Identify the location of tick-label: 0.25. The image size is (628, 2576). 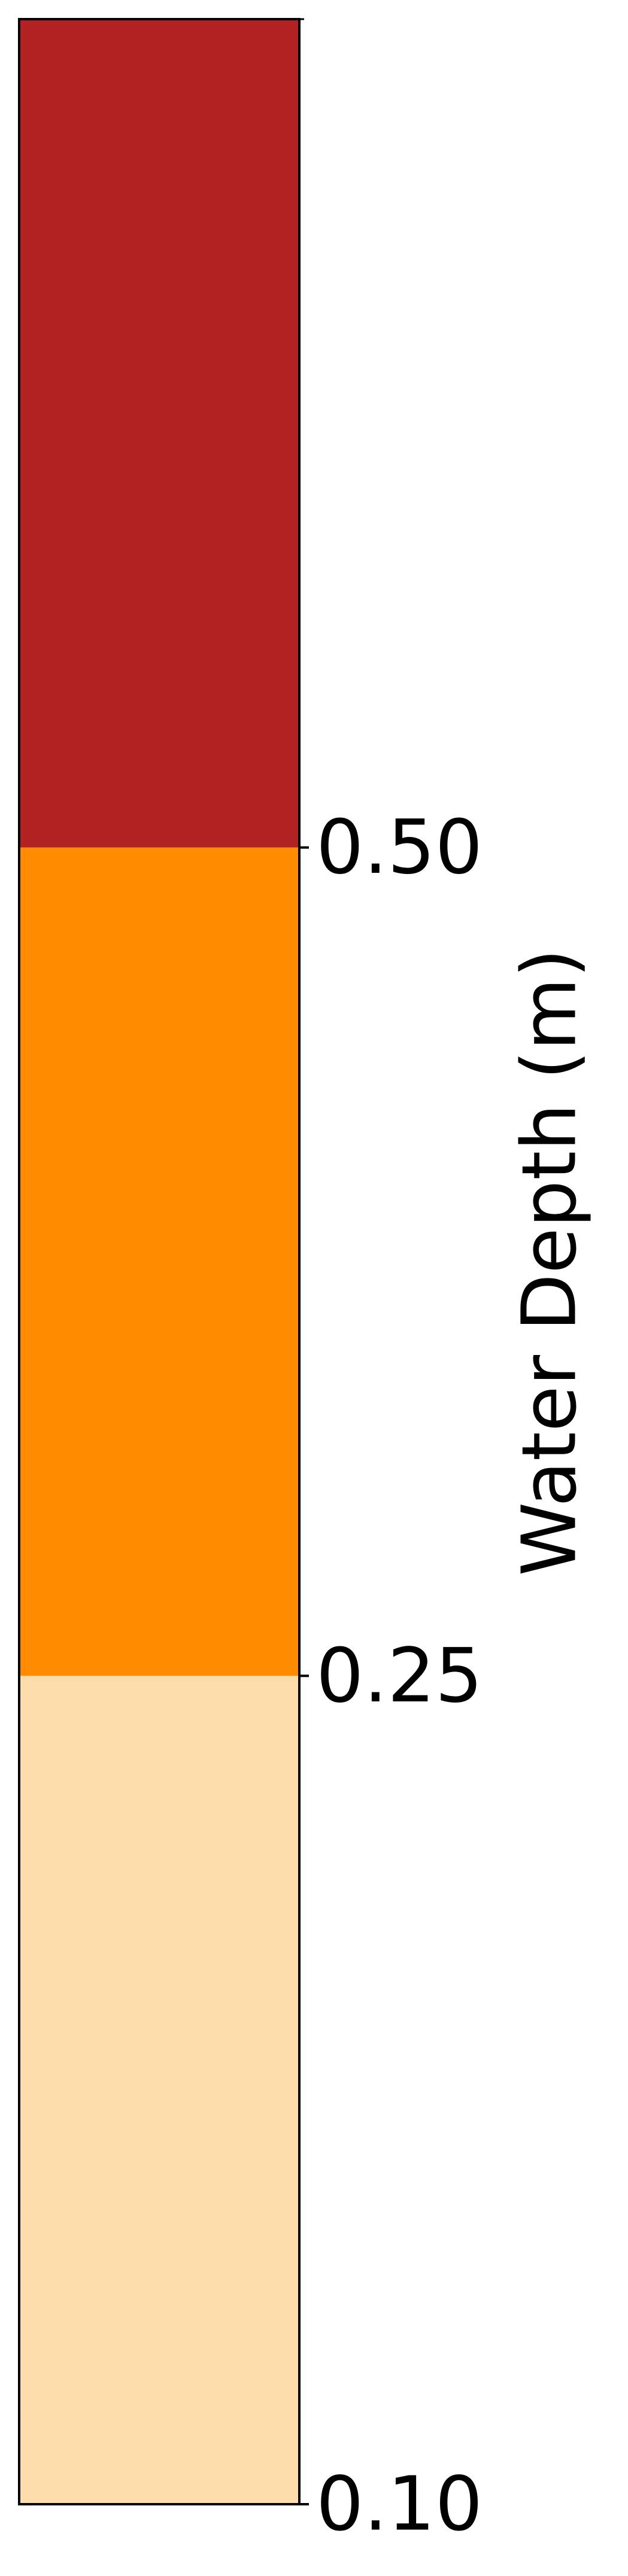
(399, 1676).